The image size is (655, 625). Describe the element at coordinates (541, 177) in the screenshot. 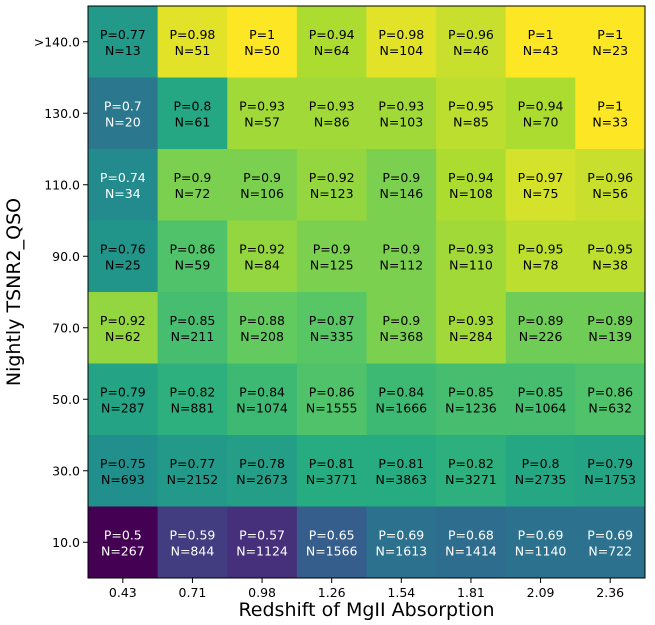

I see `cell-p-label: P=0.97` at that location.